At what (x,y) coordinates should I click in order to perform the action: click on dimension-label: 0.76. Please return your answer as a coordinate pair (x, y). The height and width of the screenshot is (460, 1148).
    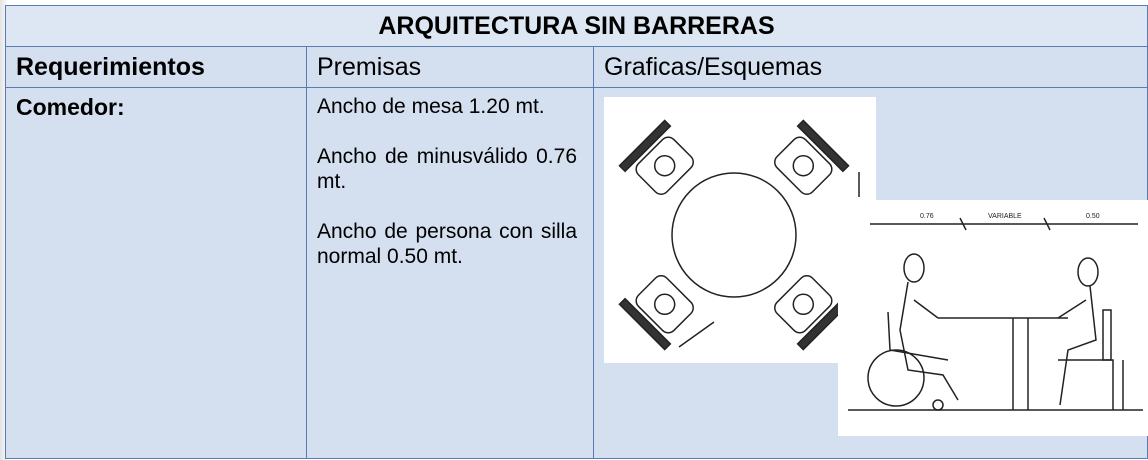
    Looking at the image, I should click on (927, 216).